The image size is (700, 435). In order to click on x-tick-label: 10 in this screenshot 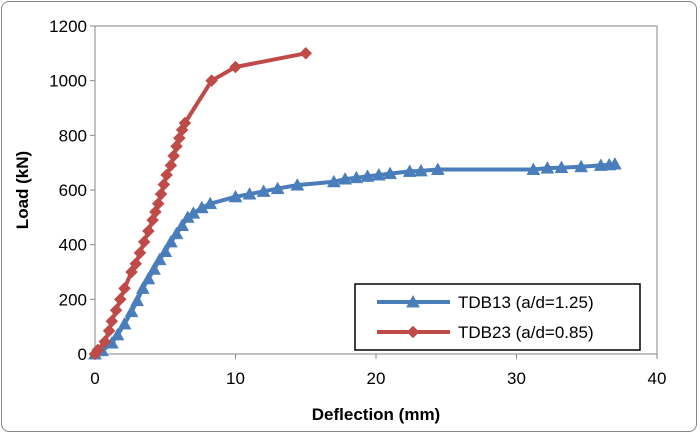, I will do `click(235, 378)`.